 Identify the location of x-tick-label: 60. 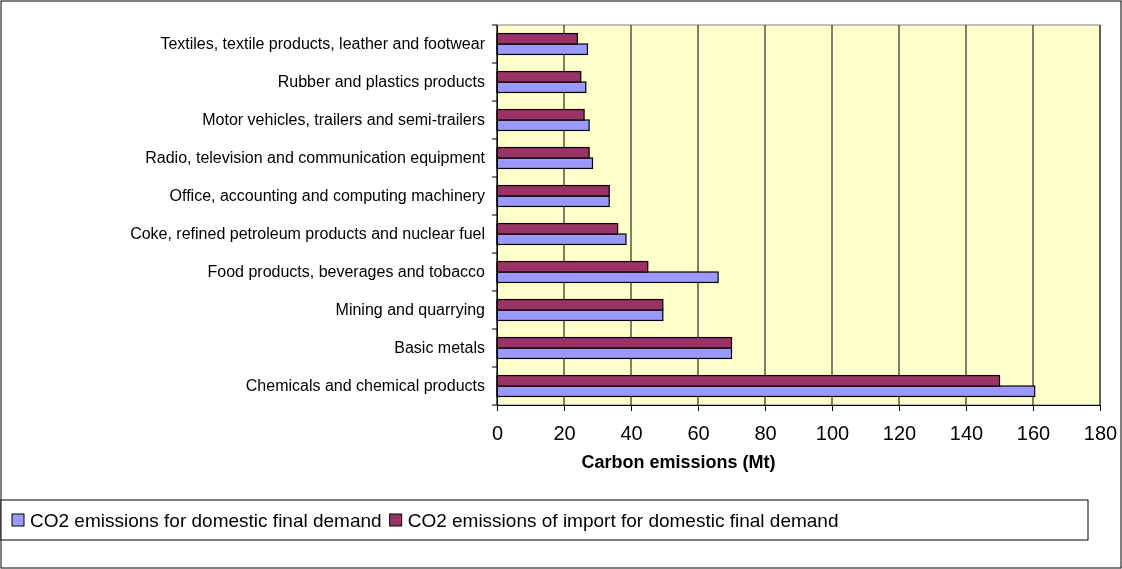
(698, 433).